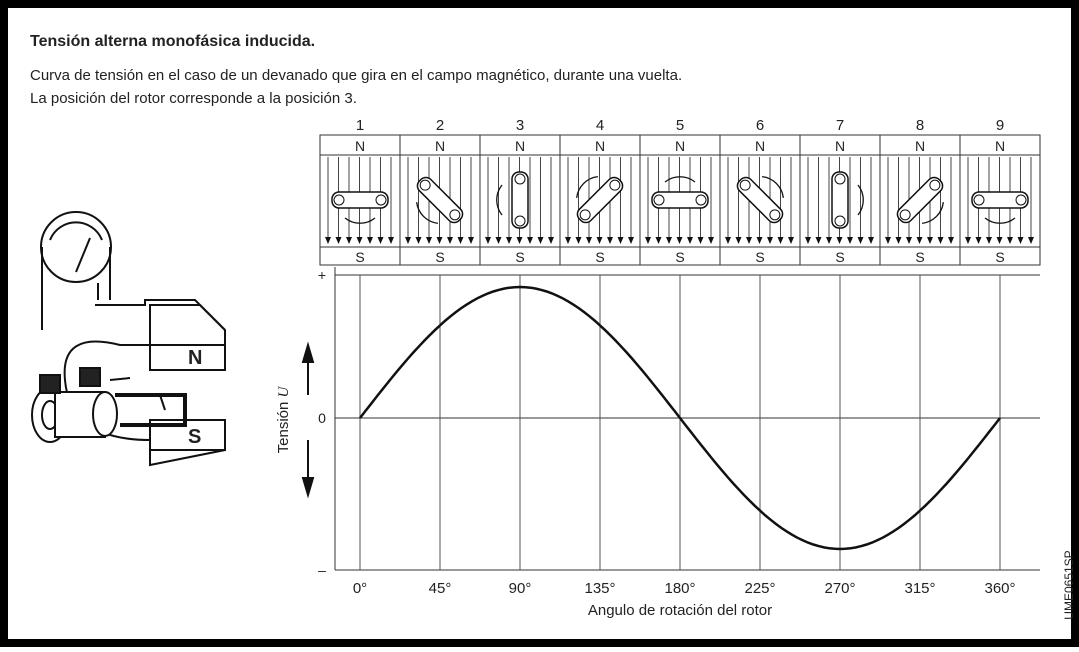  What do you see at coordinates (680, 610) in the screenshot?
I see `x-axis-label: Angulo de rotación del rotor` at bounding box center [680, 610].